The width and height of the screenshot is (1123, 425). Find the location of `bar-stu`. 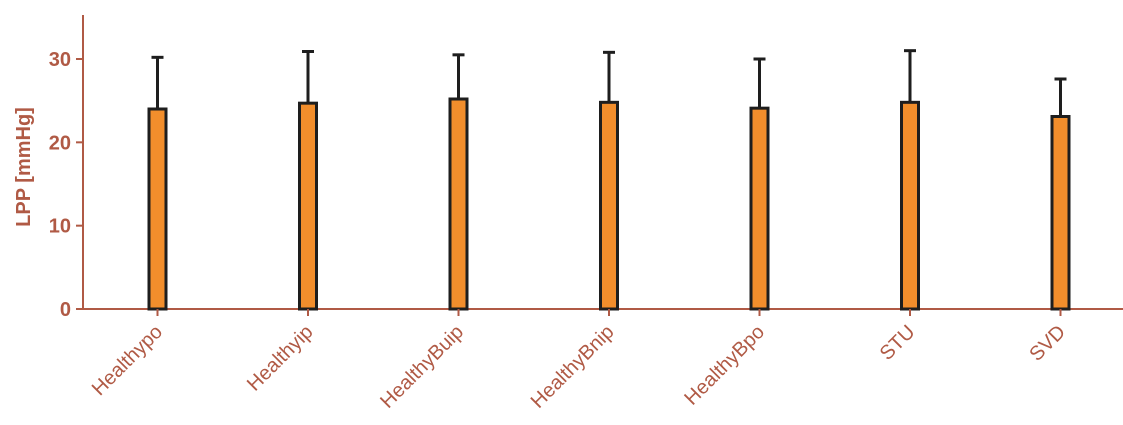

bar-stu is located at coordinates (910, 205).